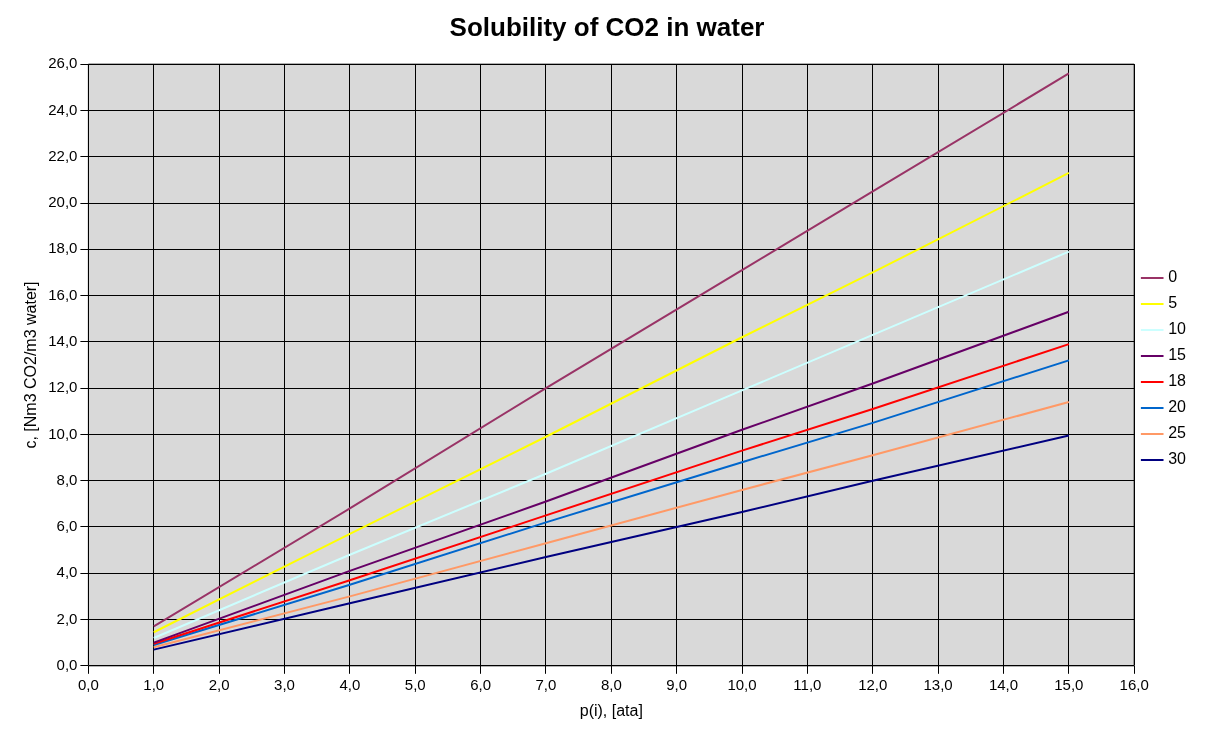 This screenshot has height=738, width=1214. Describe the element at coordinates (480, 684) in the screenshot. I see `x-tick-label: 6,0` at that location.